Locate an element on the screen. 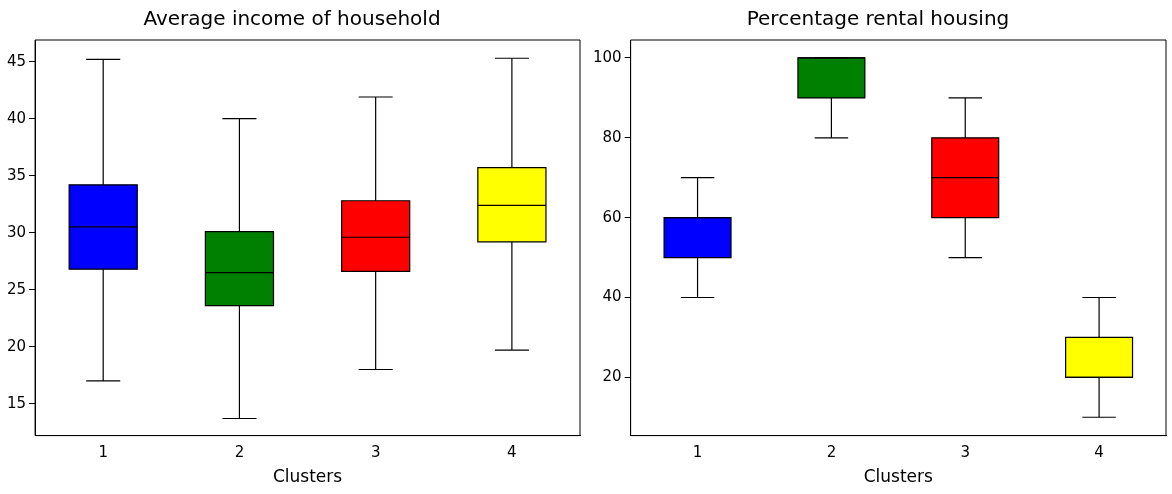 The width and height of the screenshot is (1172, 494). y-tick-label: 15 is located at coordinates (16, 402).